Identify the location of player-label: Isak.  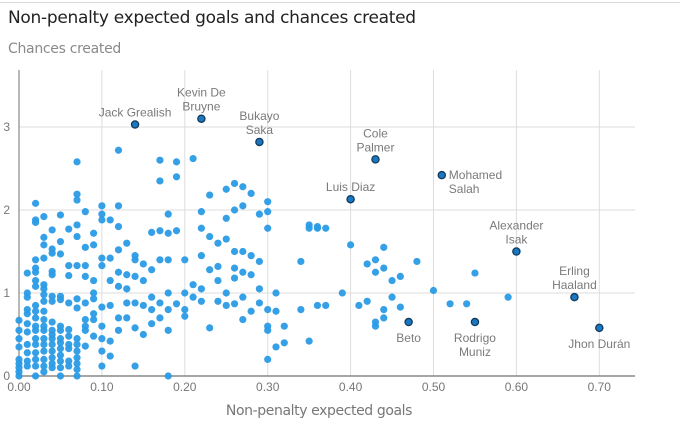
(516, 240).